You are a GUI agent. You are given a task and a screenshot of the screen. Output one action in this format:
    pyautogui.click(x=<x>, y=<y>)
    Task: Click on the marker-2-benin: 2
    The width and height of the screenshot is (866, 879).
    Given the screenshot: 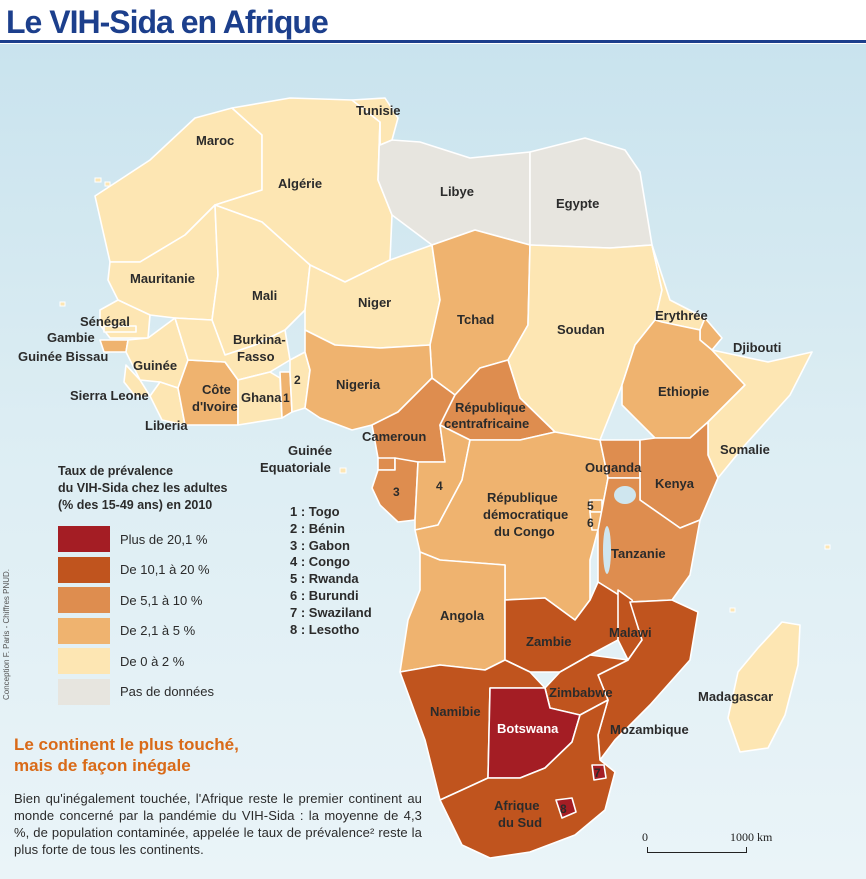 What is the action you would take?
    pyautogui.click(x=297, y=380)
    